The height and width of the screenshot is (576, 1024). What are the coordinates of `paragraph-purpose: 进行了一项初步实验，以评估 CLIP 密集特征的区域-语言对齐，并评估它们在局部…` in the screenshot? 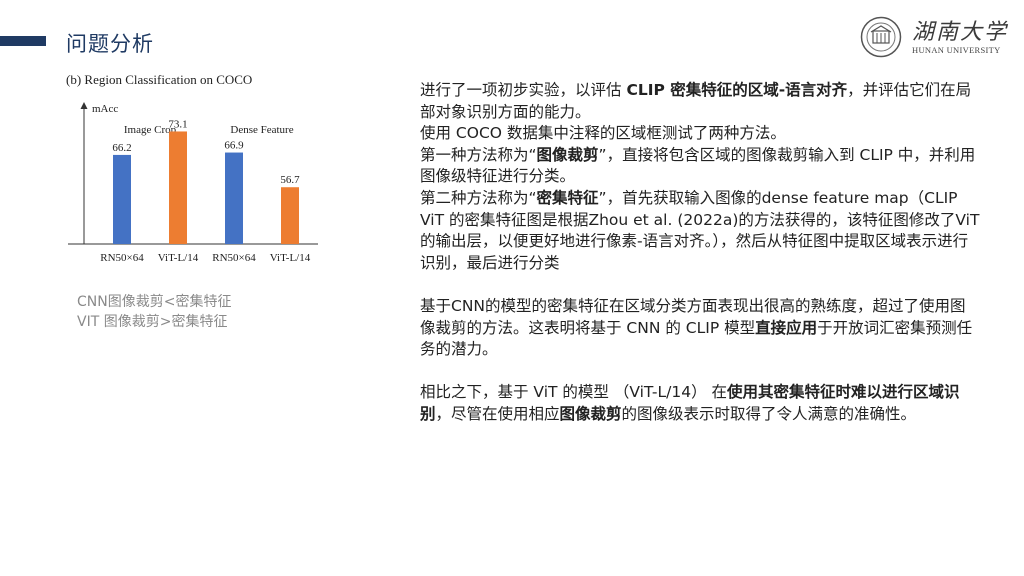 It's located at (700, 101).